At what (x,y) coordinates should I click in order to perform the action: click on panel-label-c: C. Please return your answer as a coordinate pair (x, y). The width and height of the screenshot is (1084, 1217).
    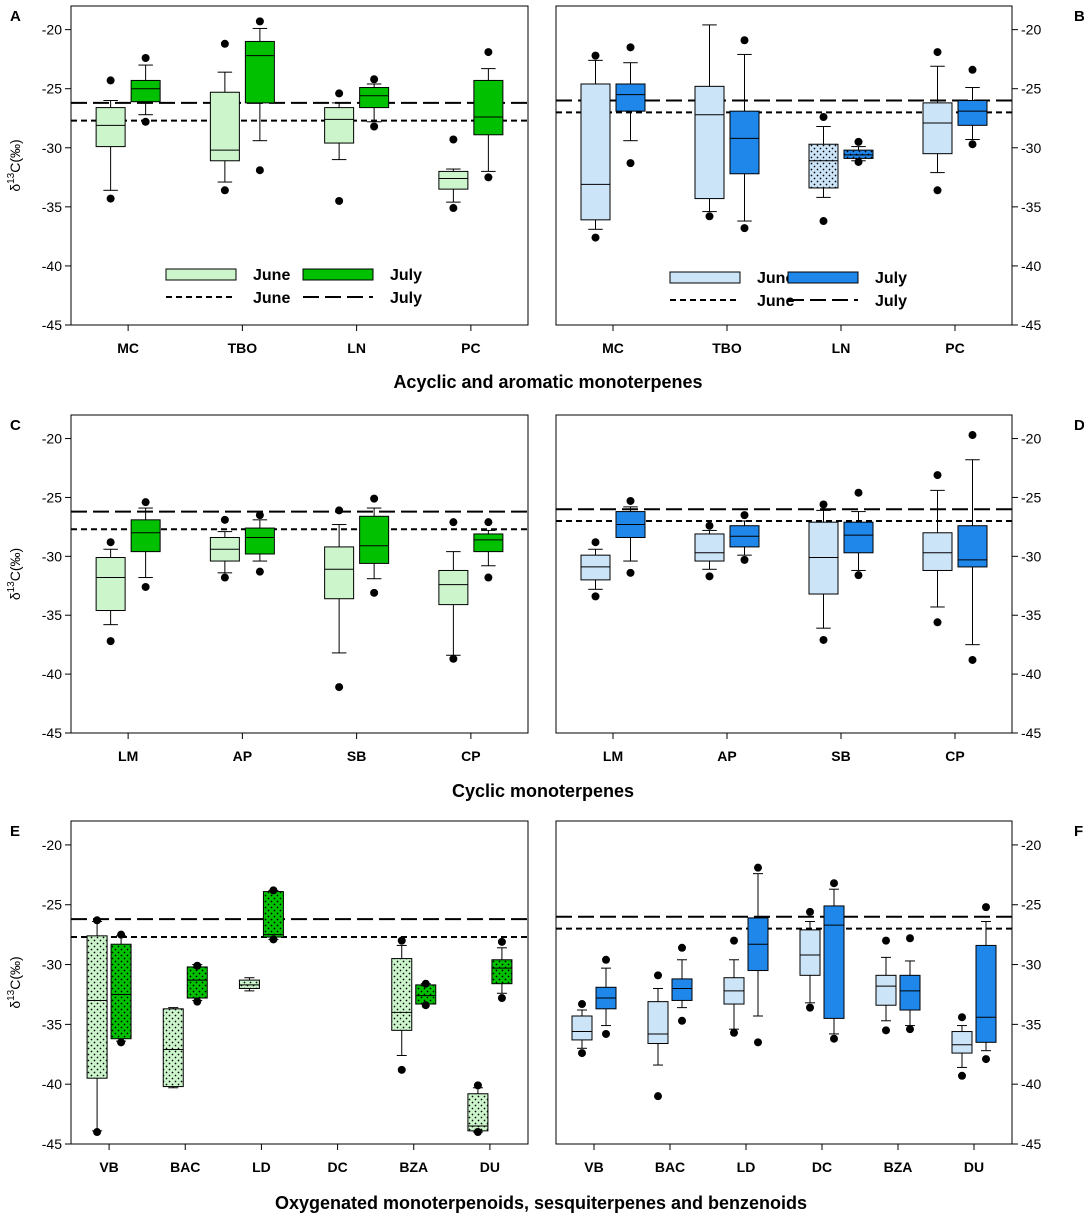
    Looking at the image, I should click on (15, 425).